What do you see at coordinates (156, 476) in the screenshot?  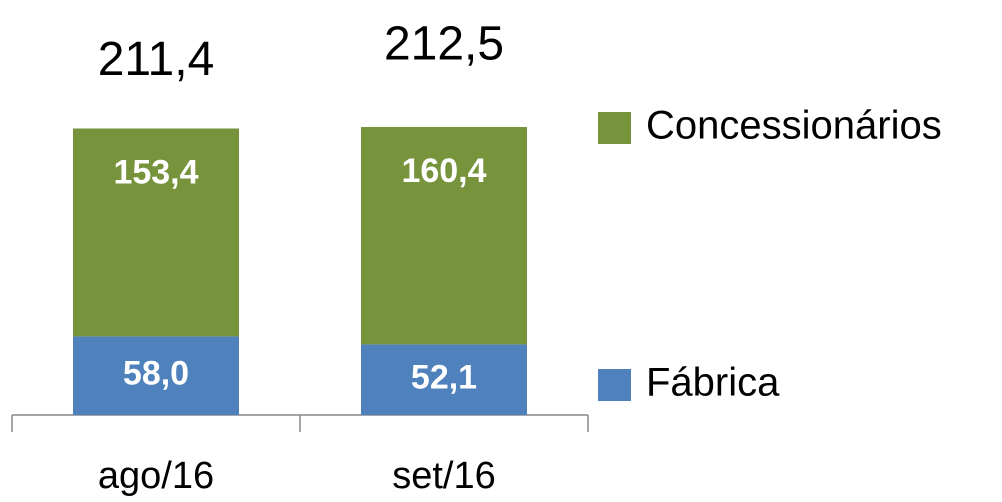 I see `x-tick-label: ago/16` at bounding box center [156, 476].